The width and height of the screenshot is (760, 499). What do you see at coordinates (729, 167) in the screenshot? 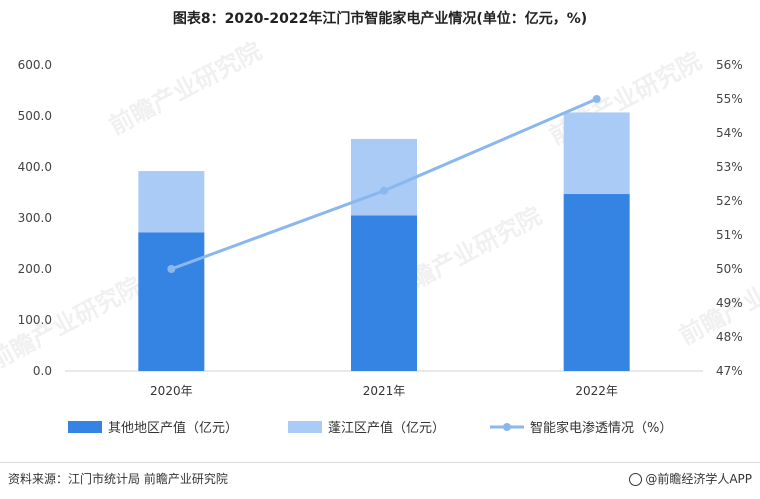
I see `right-y-tick-label: 53%` at bounding box center [729, 167].